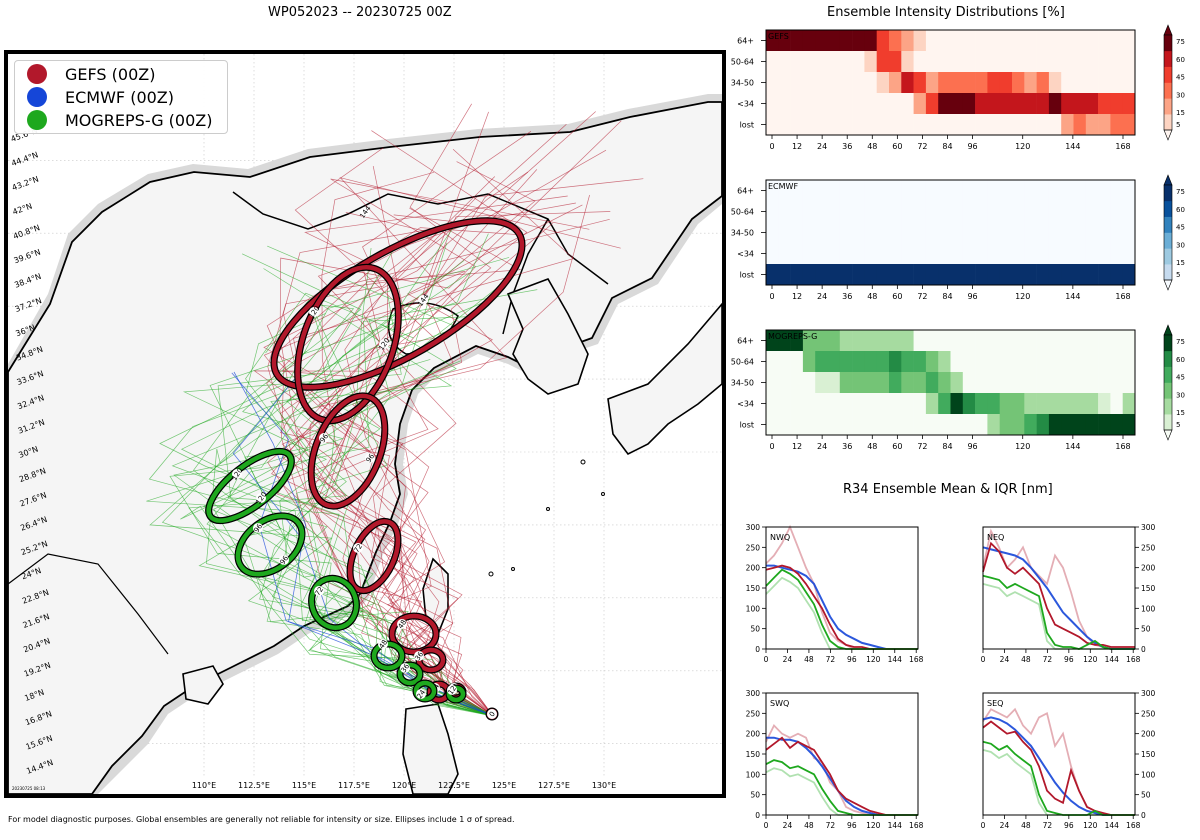  I want to click on x-tick-label: 48, so click(1026, 659).